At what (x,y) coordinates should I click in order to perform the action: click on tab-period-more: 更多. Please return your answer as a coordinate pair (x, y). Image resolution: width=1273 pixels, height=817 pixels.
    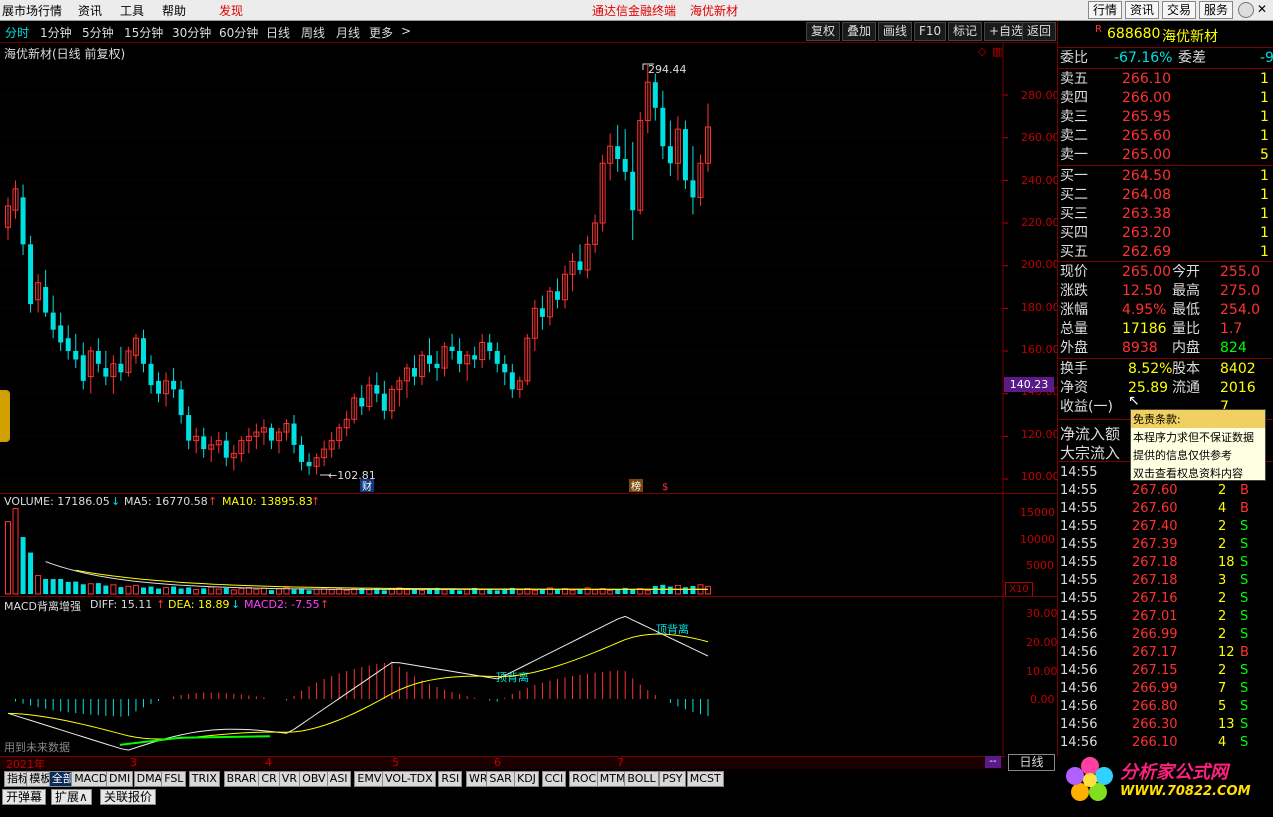
    Looking at the image, I should click on (381, 33).